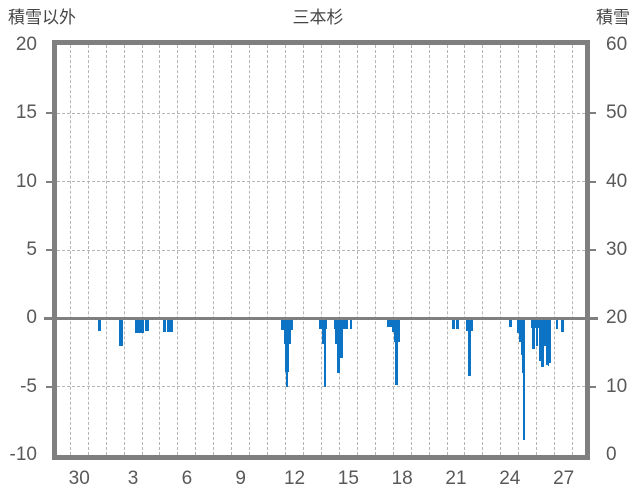  What do you see at coordinates (617, 318) in the screenshot?
I see `y-tick-label-right: 20` at bounding box center [617, 318].